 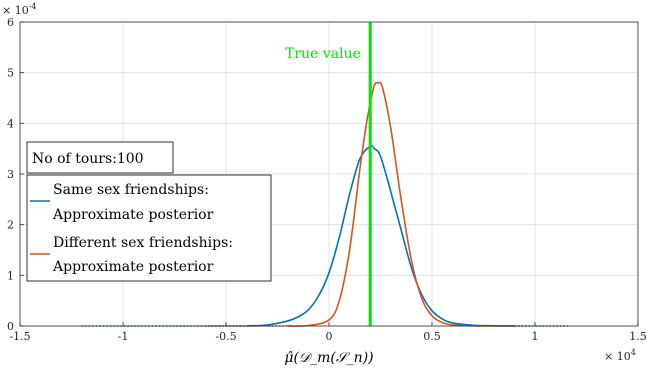 What do you see at coordinates (19, 336) in the screenshot?
I see `x-tick-label: -1.5` at bounding box center [19, 336].